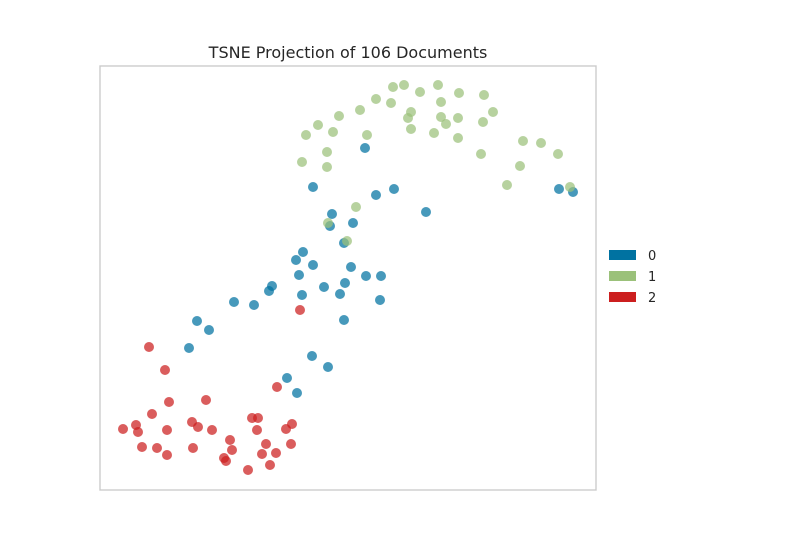  Describe the element at coordinates (652, 277) in the screenshot. I see `legend-label-1: 1` at that location.